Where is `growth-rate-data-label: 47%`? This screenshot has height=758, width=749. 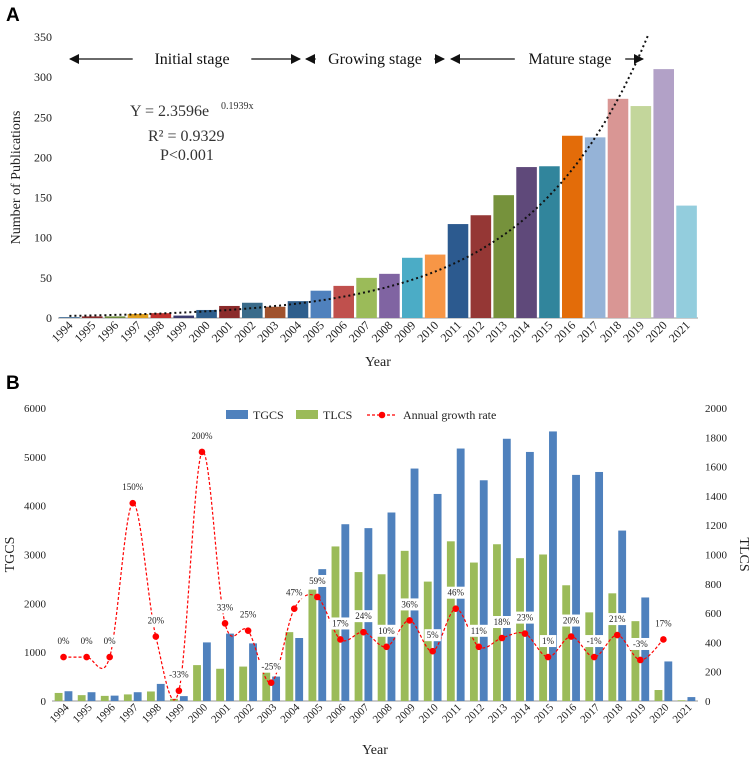
growth-rate-data-label: 47% is located at coordinates (294, 592).